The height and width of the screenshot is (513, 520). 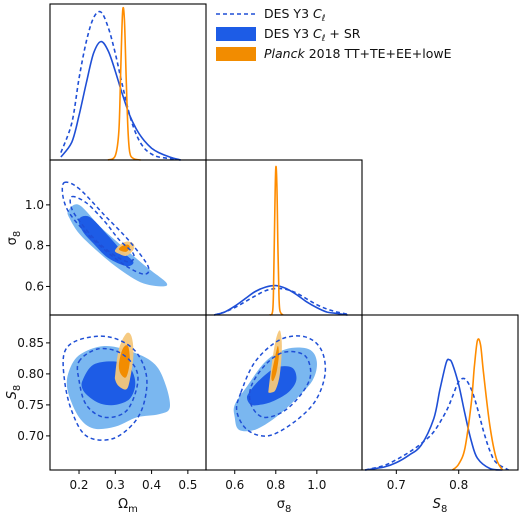 What do you see at coordinates (115, 485) in the screenshot?
I see `x-tick-label-omega_m: 0.3` at bounding box center [115, 485].